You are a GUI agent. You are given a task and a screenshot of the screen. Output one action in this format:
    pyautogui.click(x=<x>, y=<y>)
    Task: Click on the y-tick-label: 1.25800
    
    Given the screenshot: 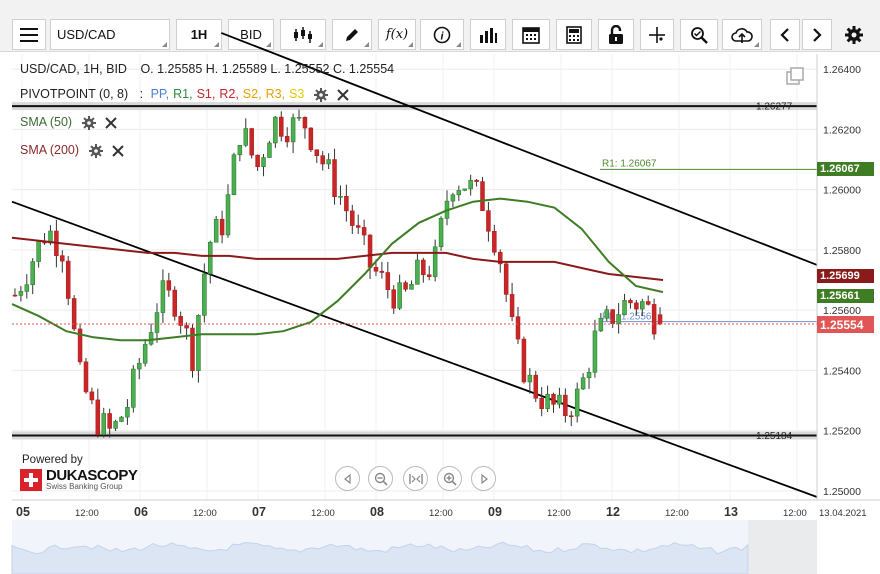 What is the action you would take?
    pyautogui.click(x=842, y=251)
    